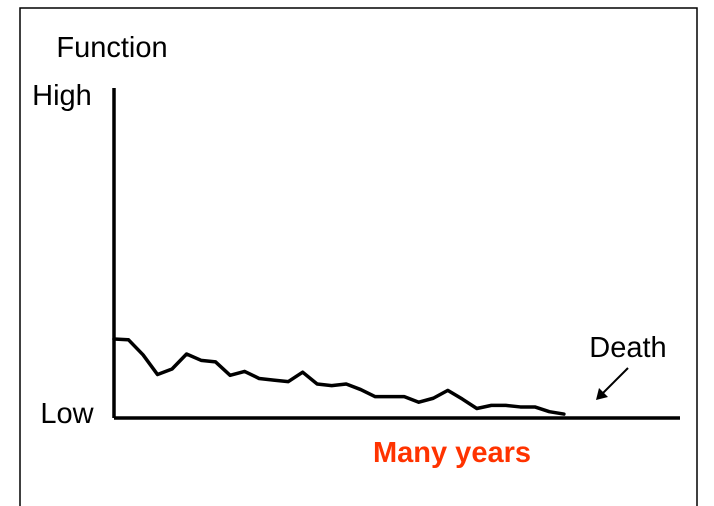  Describe the element at coordinates (62, 96) in the screenshot. I see `text: High` at that location.